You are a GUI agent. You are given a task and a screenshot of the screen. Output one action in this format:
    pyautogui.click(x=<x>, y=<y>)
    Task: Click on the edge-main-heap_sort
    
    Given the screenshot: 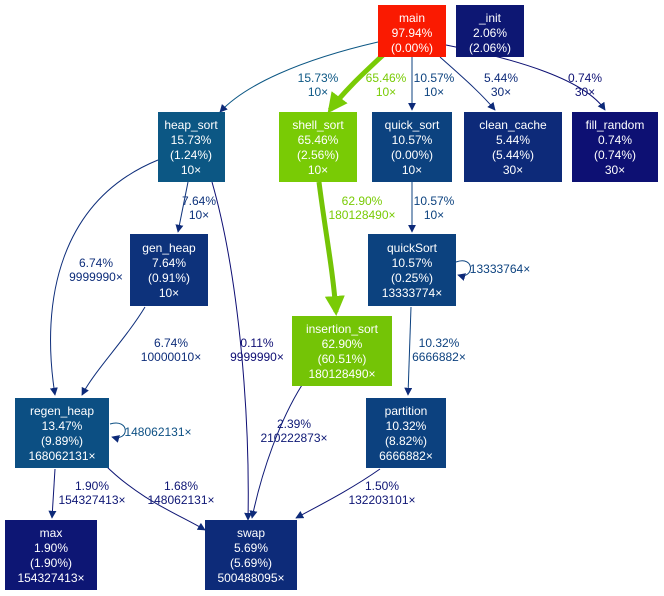 What is the action you would take?
    pyautogui.click(x=299, y=77)
    